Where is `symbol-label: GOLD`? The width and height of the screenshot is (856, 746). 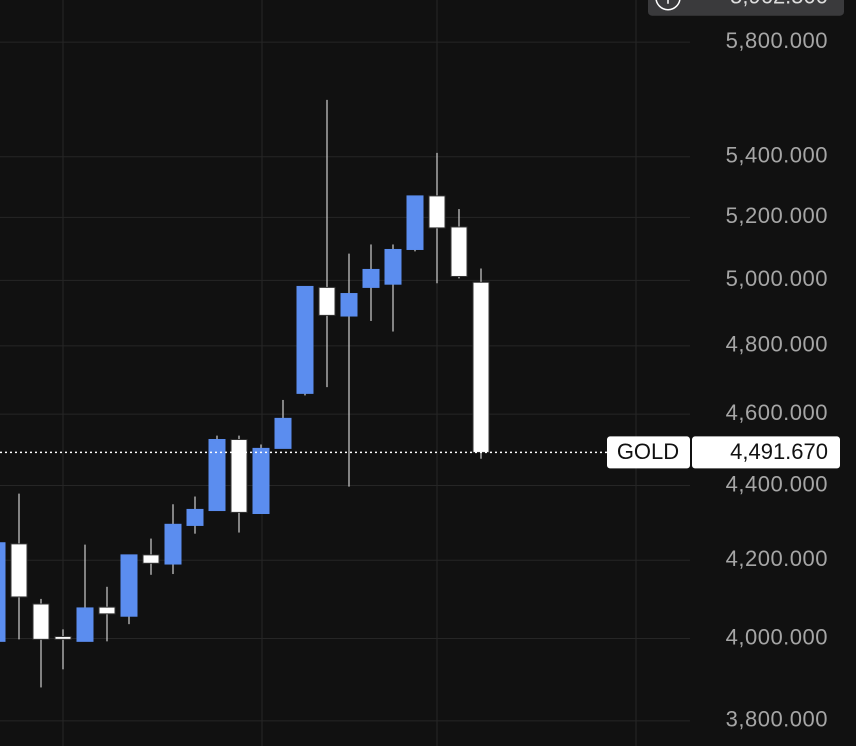 symbol-label: GOLD is located at coordinates (648, 451).